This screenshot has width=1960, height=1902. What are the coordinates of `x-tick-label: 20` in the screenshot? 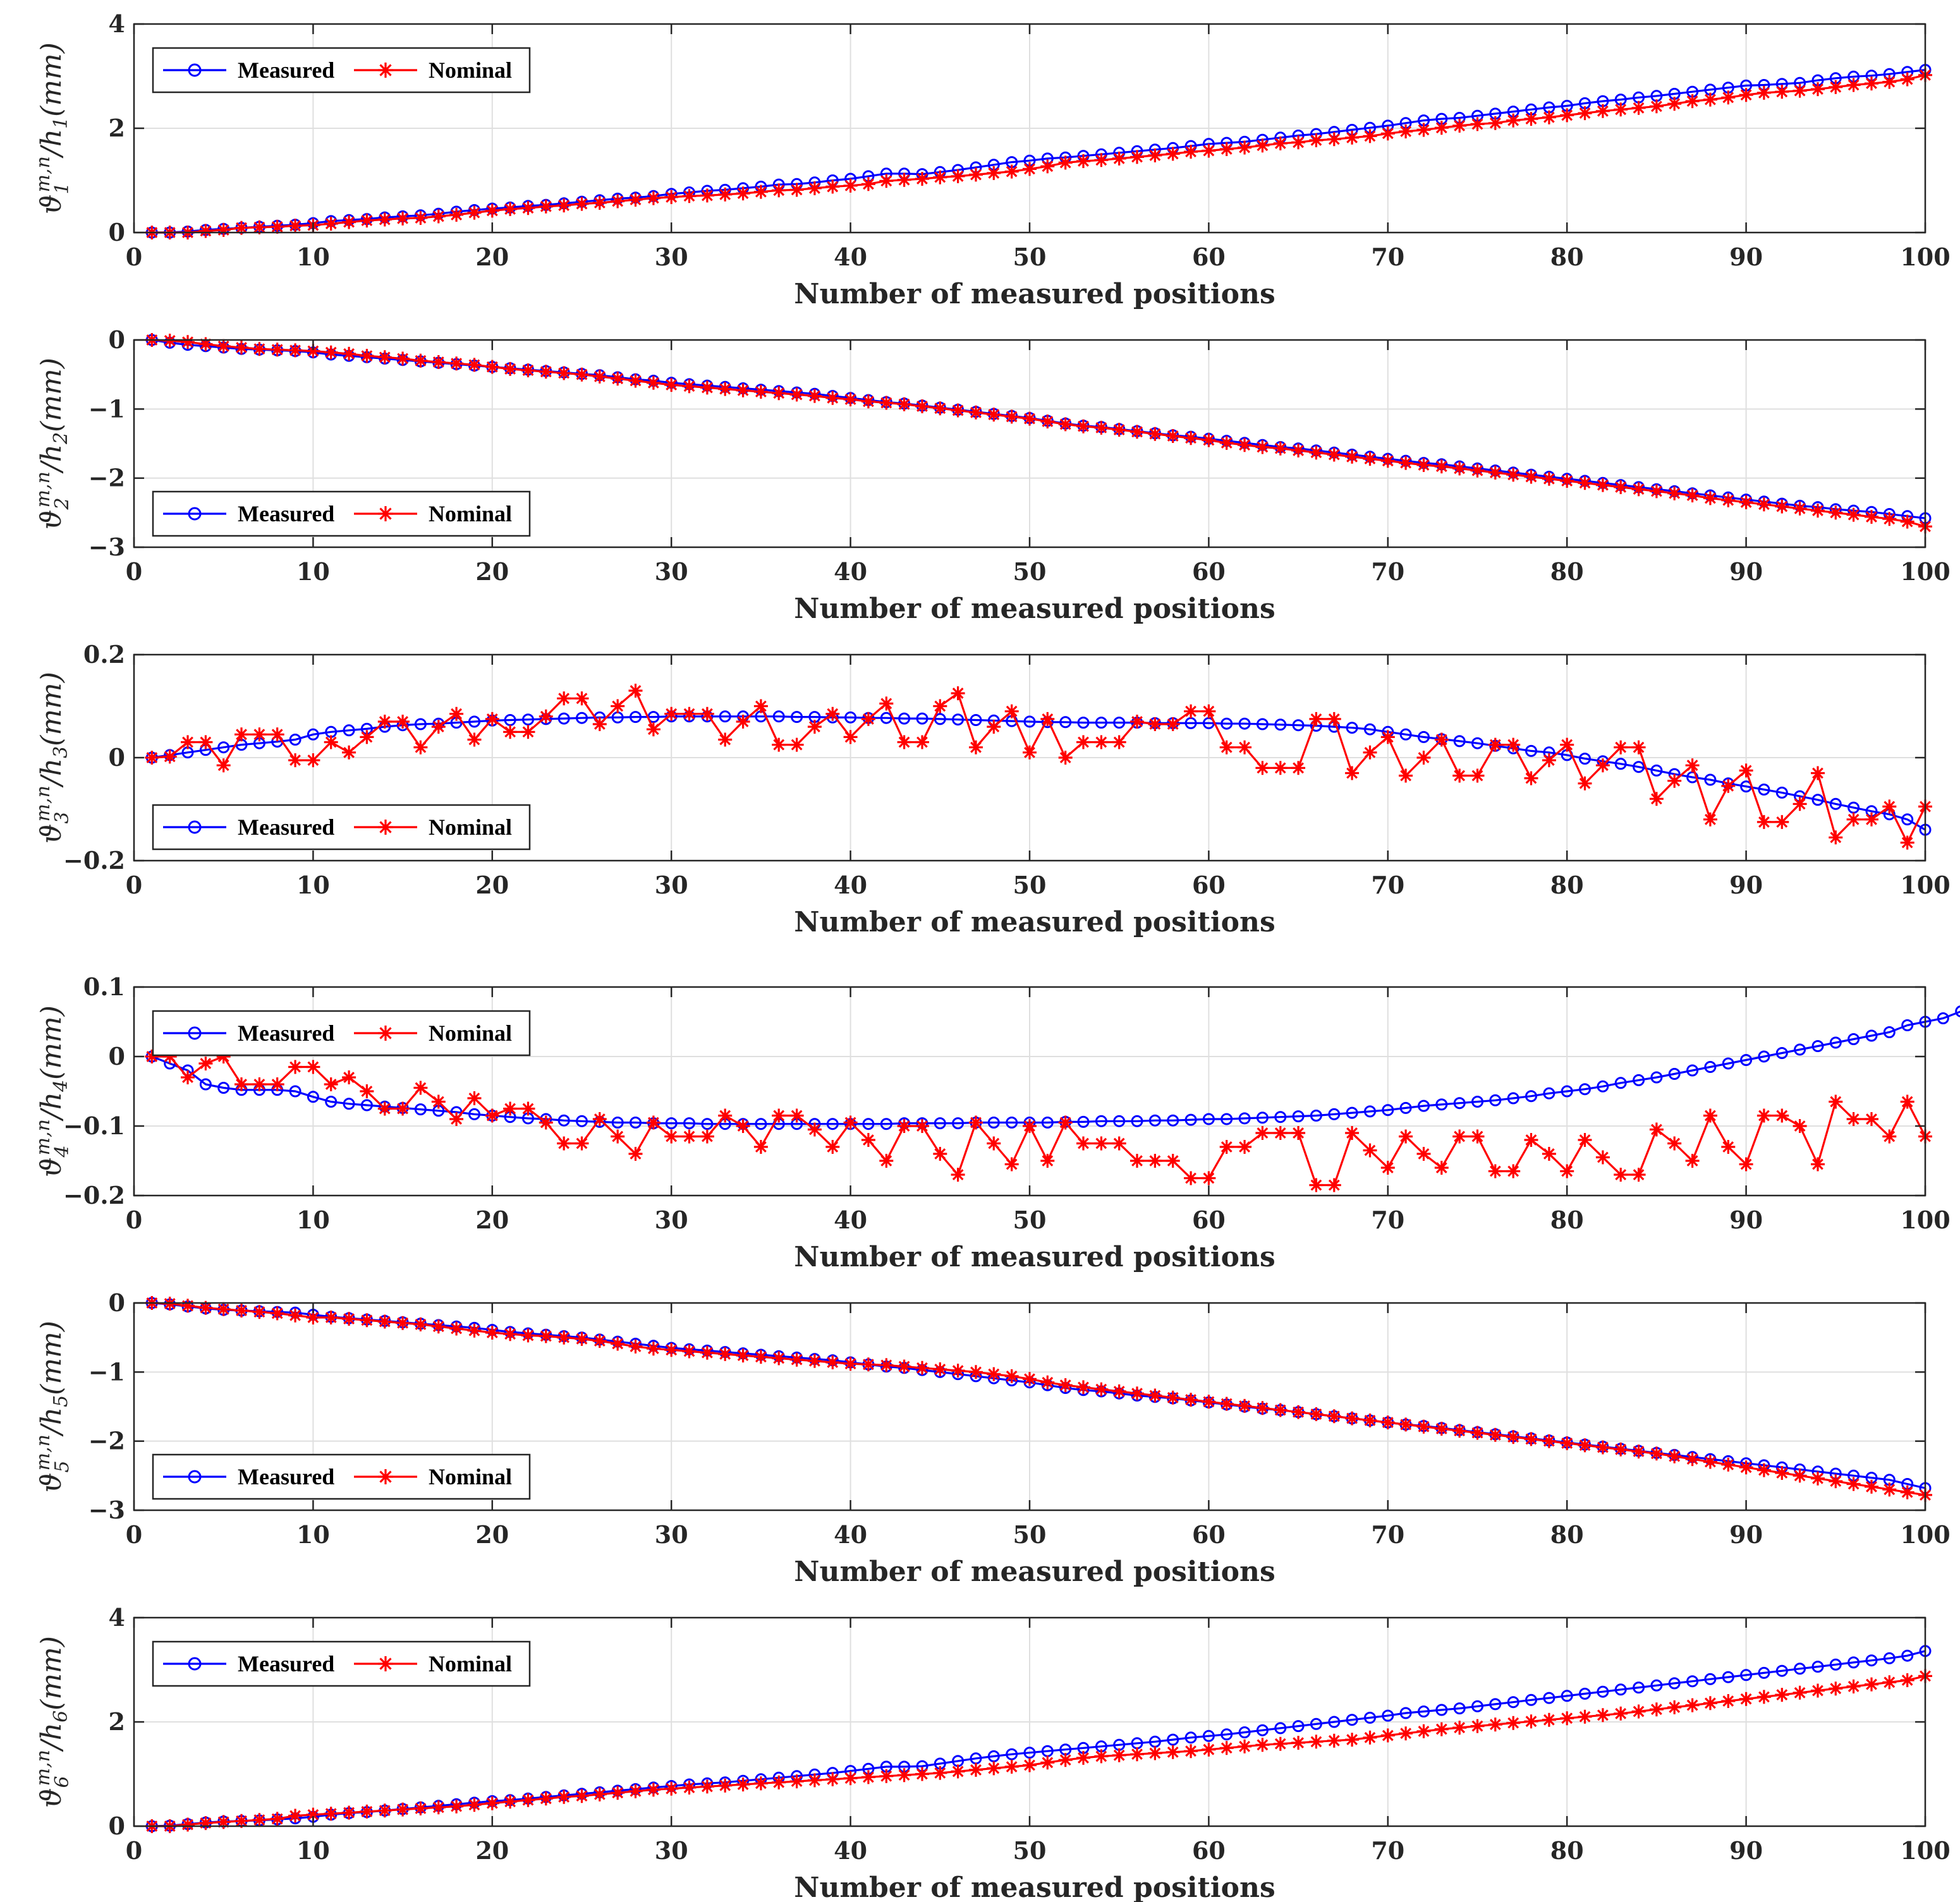 It's located at (492, 1850).